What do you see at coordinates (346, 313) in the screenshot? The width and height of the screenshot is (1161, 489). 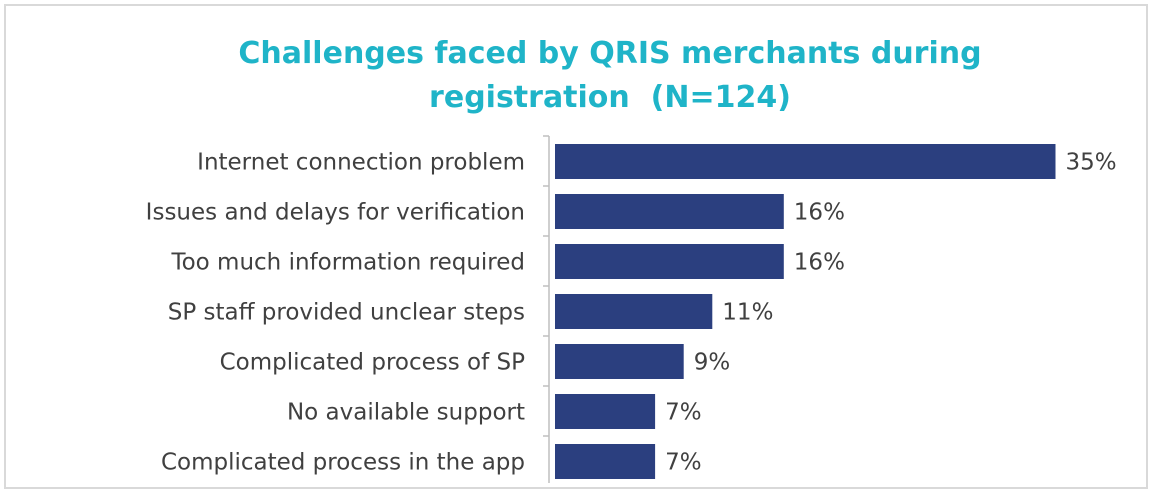 I see `category-label: SP staff provided unclear steps` at bounding box center [346, 313].